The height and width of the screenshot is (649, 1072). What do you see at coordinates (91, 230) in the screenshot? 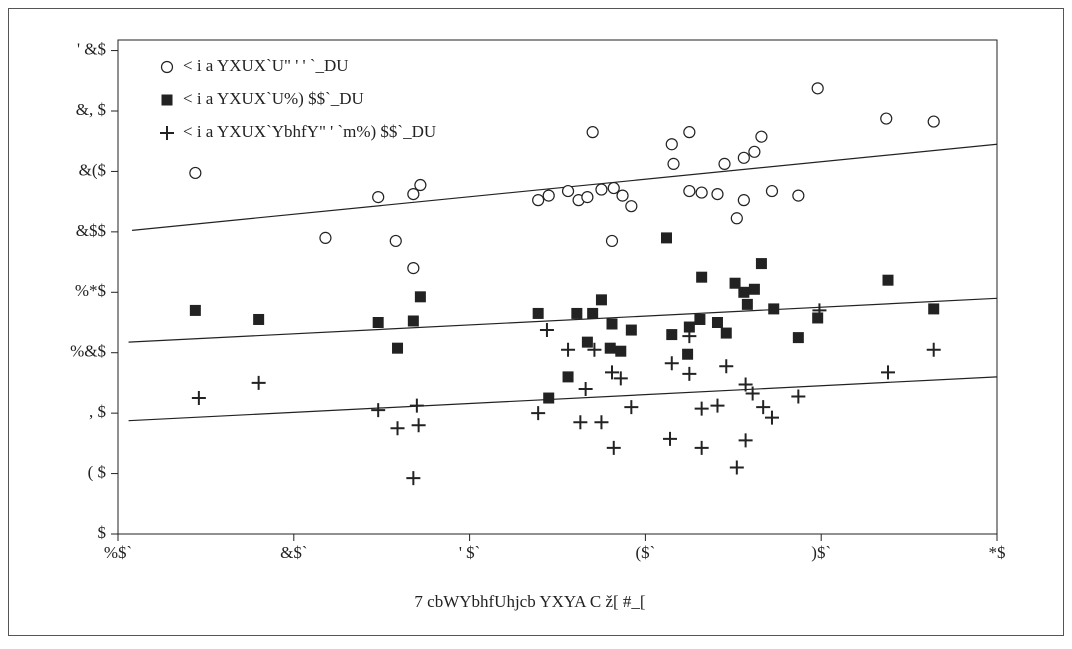
I see `y-tick-label: &$$` at bounding box center [91, 230].